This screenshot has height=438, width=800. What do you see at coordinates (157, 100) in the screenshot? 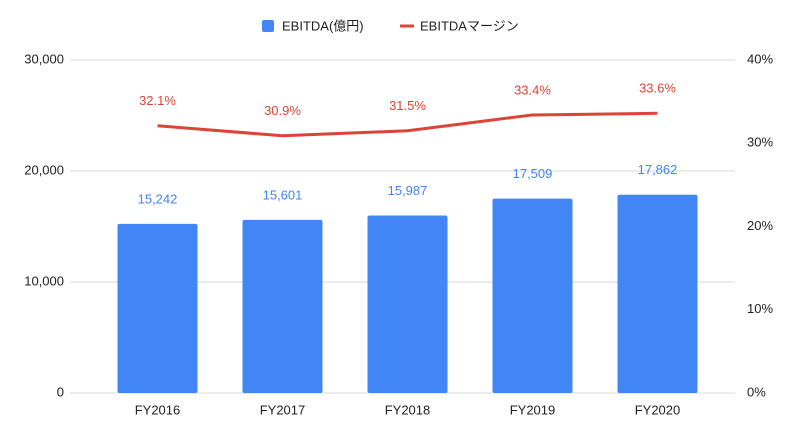
I see `line-value-label: 32.1%` at bounding box center [157, 100].